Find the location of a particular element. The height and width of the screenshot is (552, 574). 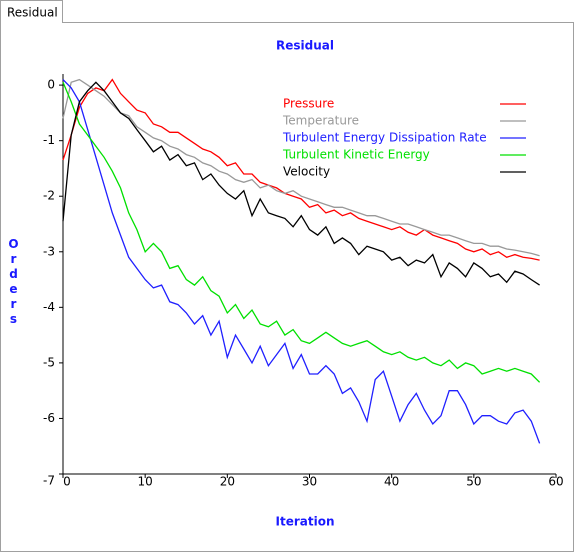

y-tick-label: -4 is located at coordinates (49, 307).